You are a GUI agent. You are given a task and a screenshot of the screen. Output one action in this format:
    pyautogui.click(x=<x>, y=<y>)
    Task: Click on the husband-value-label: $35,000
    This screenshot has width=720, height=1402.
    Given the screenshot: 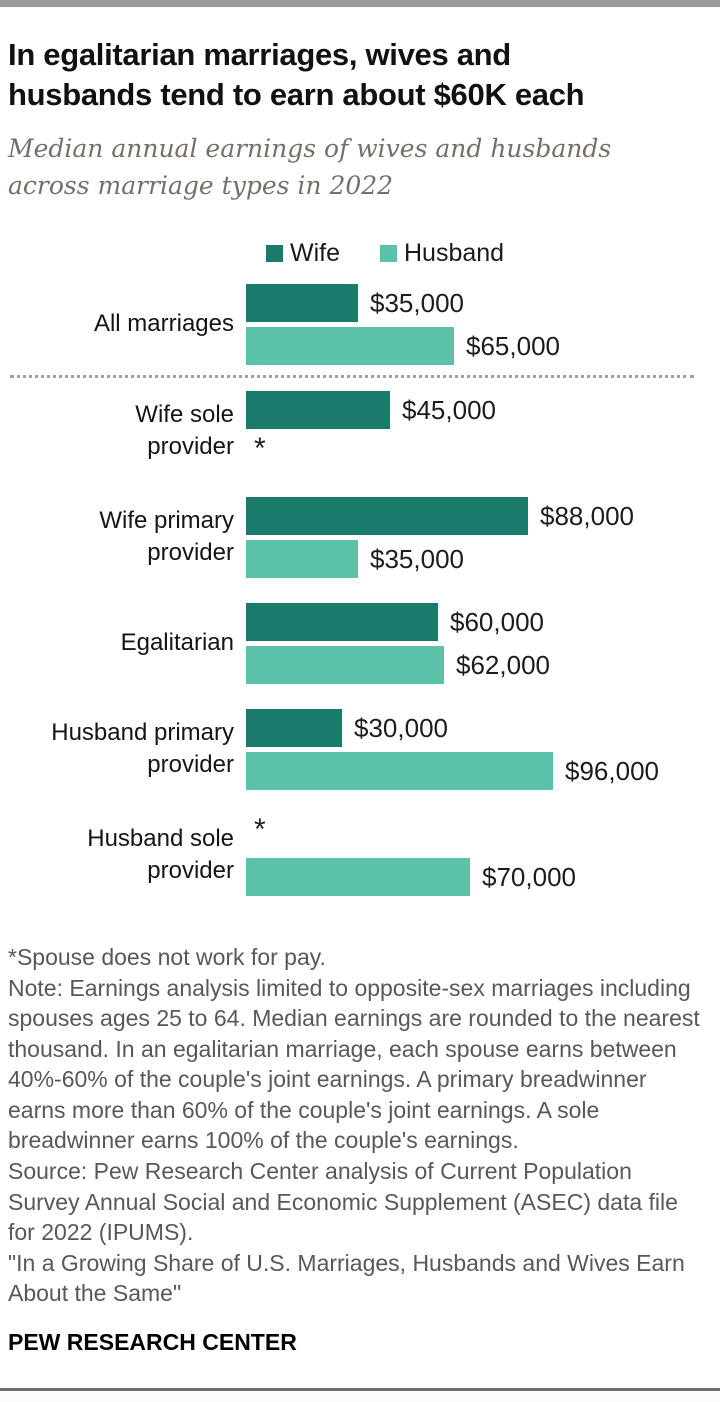 What is the action you would take?
    pyautogui.click(x=417, y=558)
    